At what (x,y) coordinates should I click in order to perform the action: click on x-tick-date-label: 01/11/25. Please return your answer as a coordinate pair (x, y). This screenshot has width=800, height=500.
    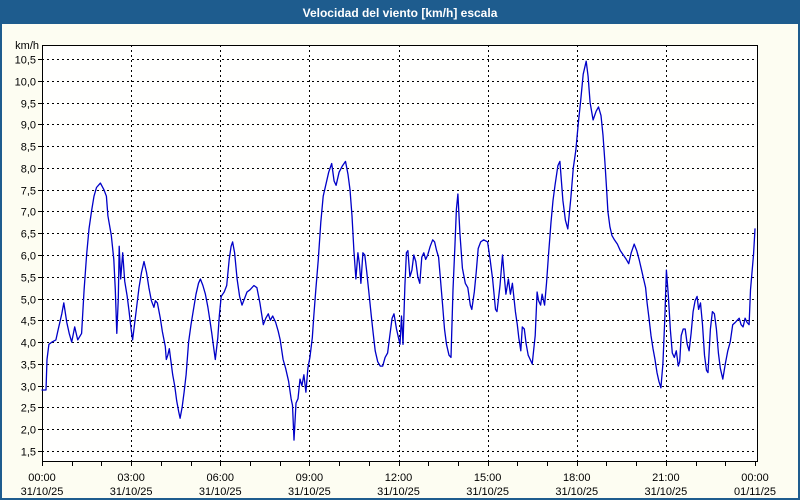
    Looking at the image, I should click on (755, 492).